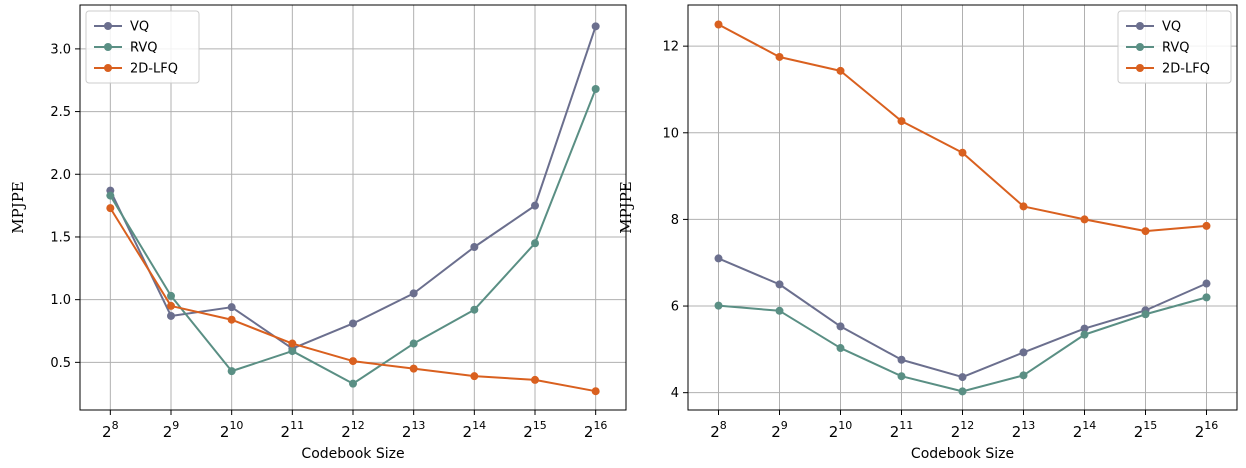  Describe the element at coordinates (675, 393) in the screenshot. I see `y-tick-label: 4` at that location.